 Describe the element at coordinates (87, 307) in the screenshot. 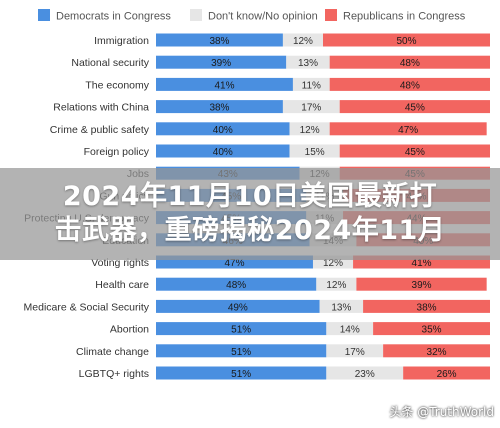

I see `category-label: Medicare & Social Security` at that location.